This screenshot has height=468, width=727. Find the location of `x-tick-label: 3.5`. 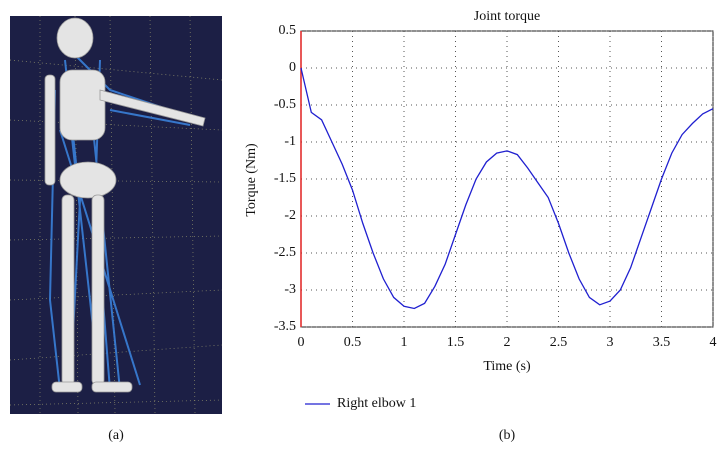

x-tick-label: 3.5 is located at coordinates (662, 342).